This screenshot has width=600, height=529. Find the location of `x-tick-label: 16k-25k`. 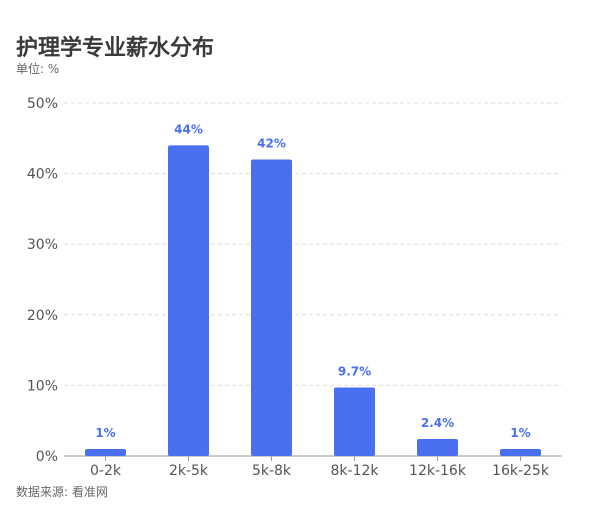

x-tick-label: 16k-25k is located at coordinates (521, 471).